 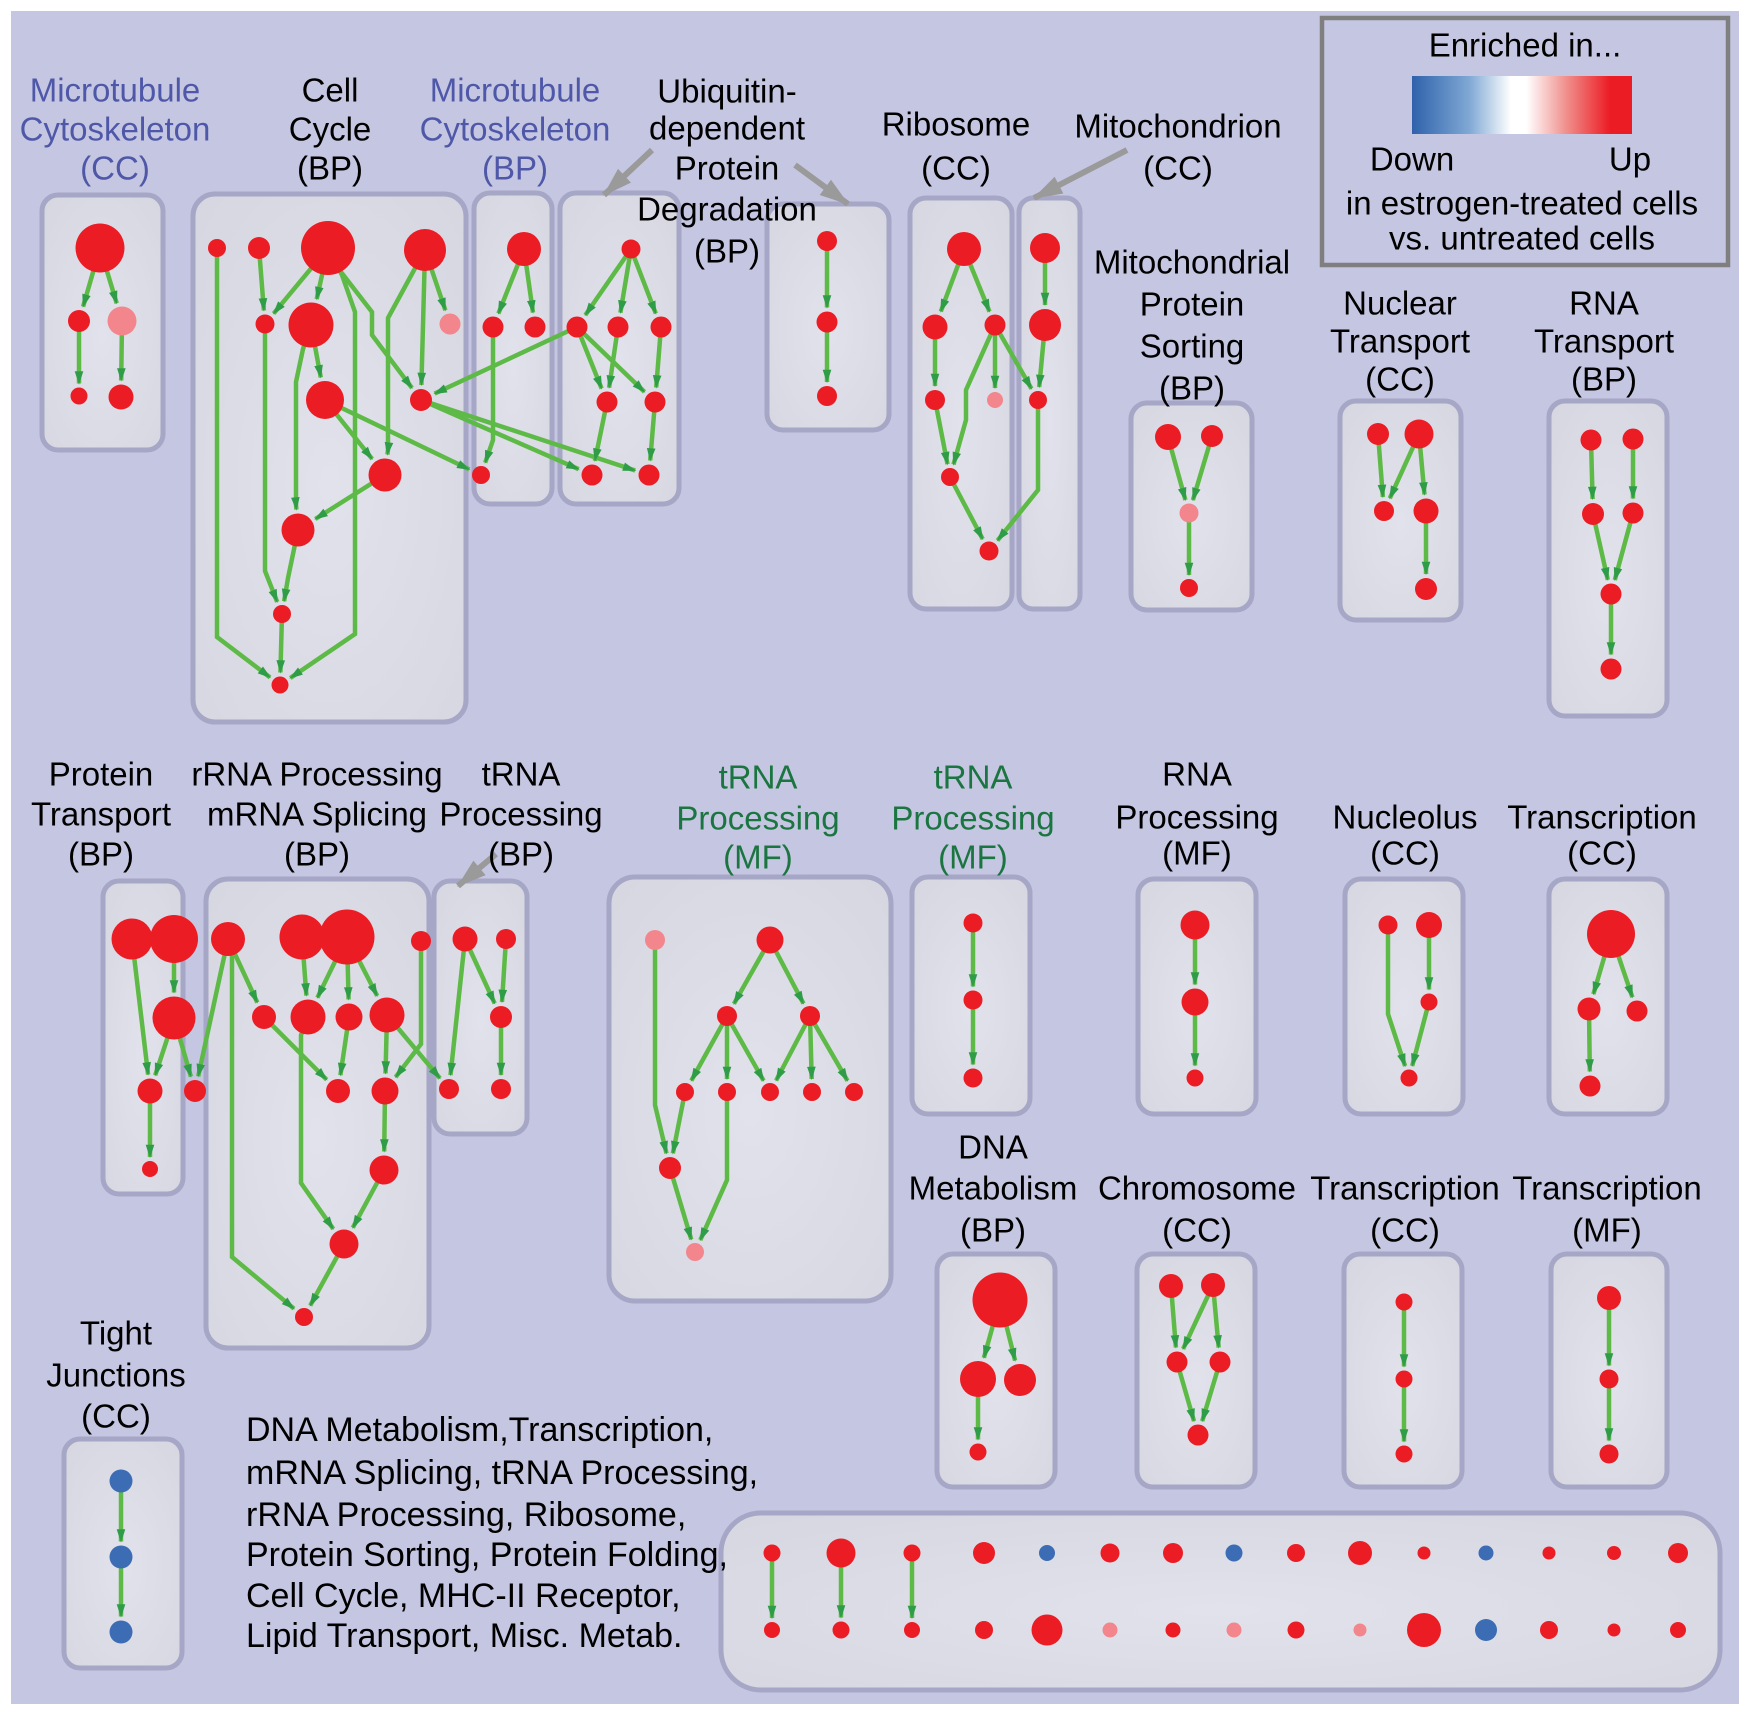 What do you see at coordinates (487, 1555) in the screenshot?
I see `svg-text:Protein Sorting, Protein Foldi: Protein Sorting, Protein Folding,` at bounding box center [487, 1555].